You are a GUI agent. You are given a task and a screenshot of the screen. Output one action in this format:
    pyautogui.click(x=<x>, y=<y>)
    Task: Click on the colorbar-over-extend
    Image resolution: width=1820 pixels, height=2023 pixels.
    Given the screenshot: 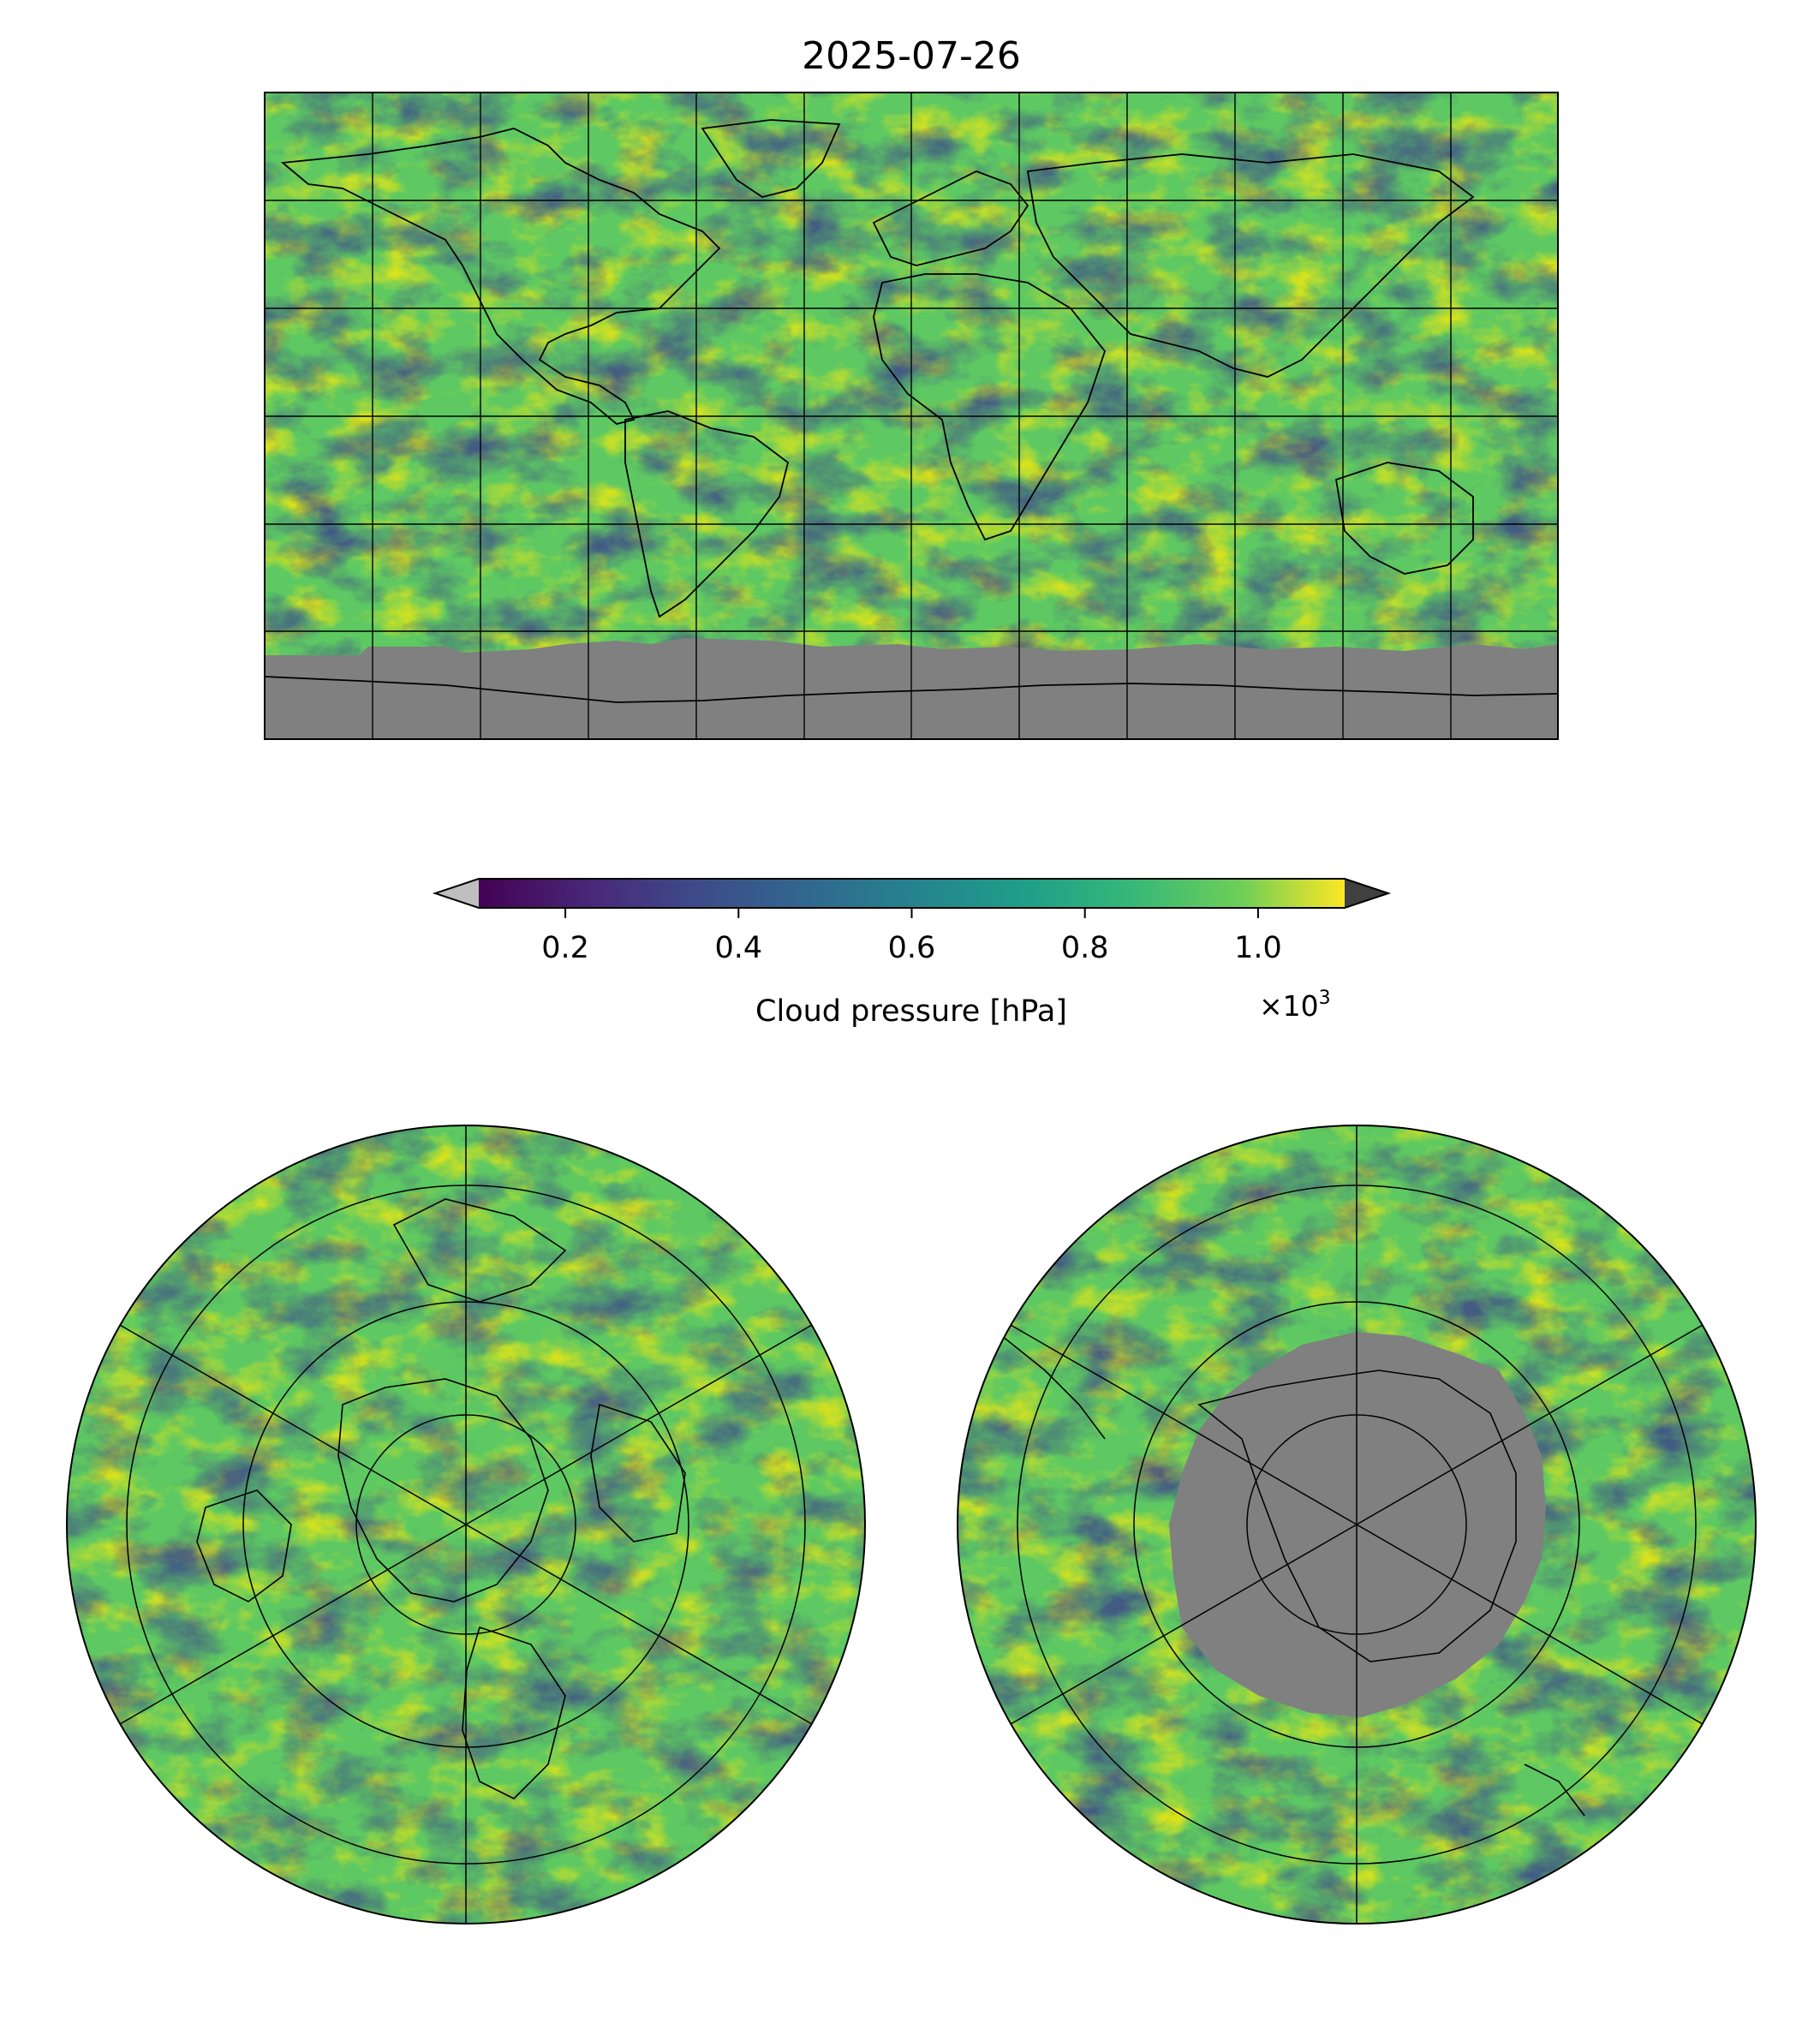 What is the action you would take?
    pyautogui.click(x=1367, y=893)
    